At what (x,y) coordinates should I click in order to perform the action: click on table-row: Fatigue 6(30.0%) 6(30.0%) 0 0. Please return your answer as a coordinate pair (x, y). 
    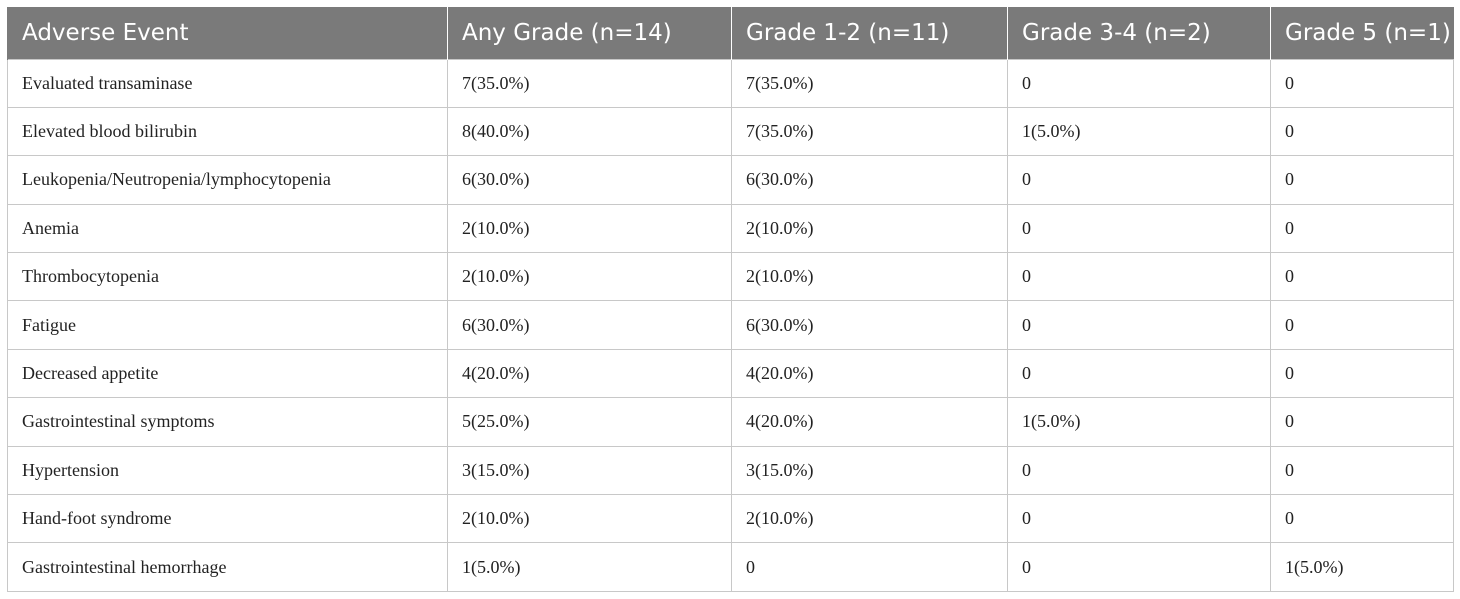
    Looking at the image, I should click on (730, 325).